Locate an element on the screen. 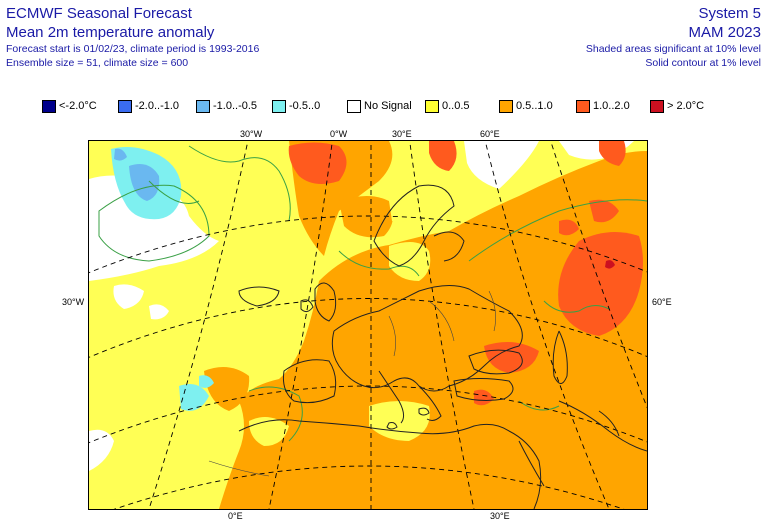 The image size is (767, 524). legend-item: -2.0..-1.0 is located at coordinates (148, 106).